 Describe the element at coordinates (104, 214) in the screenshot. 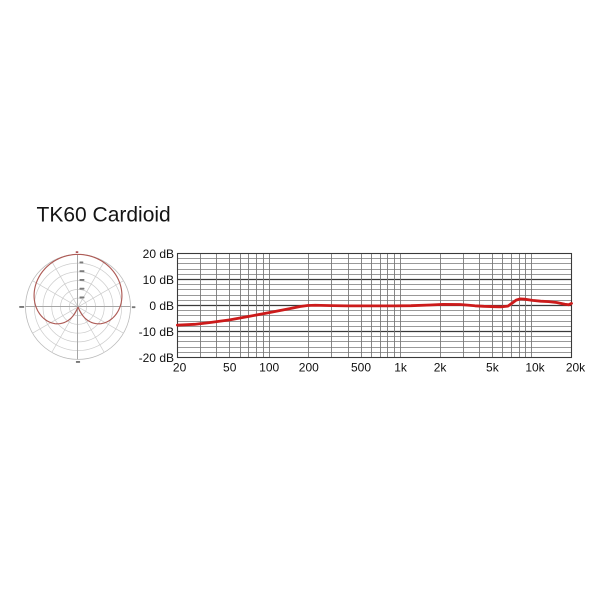

I see `svg-text: TK60 Cardioid` at that location.